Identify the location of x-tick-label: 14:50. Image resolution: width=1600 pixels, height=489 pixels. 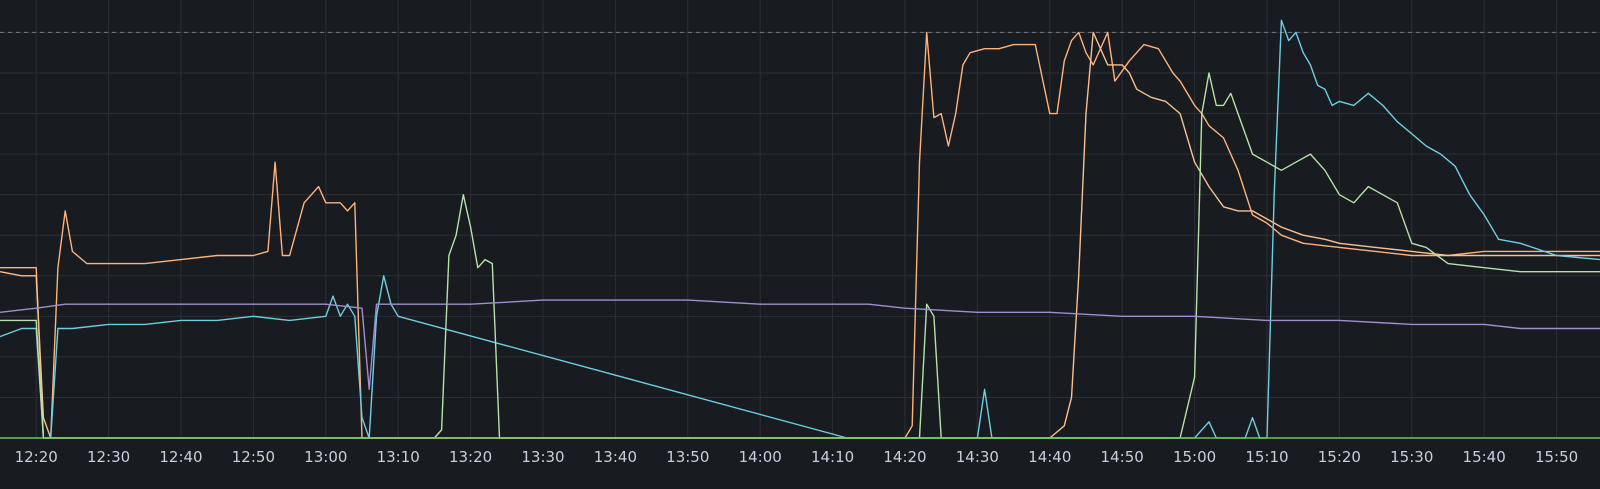
(1122, 457).